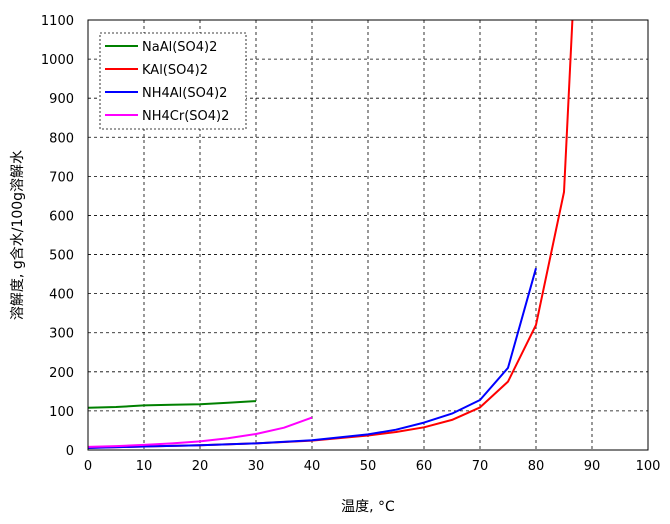 The image size is (670, 524). Describe the element at coordinates (88, 466) in the screenshot. I see `x-tick-label: 0` at that location.